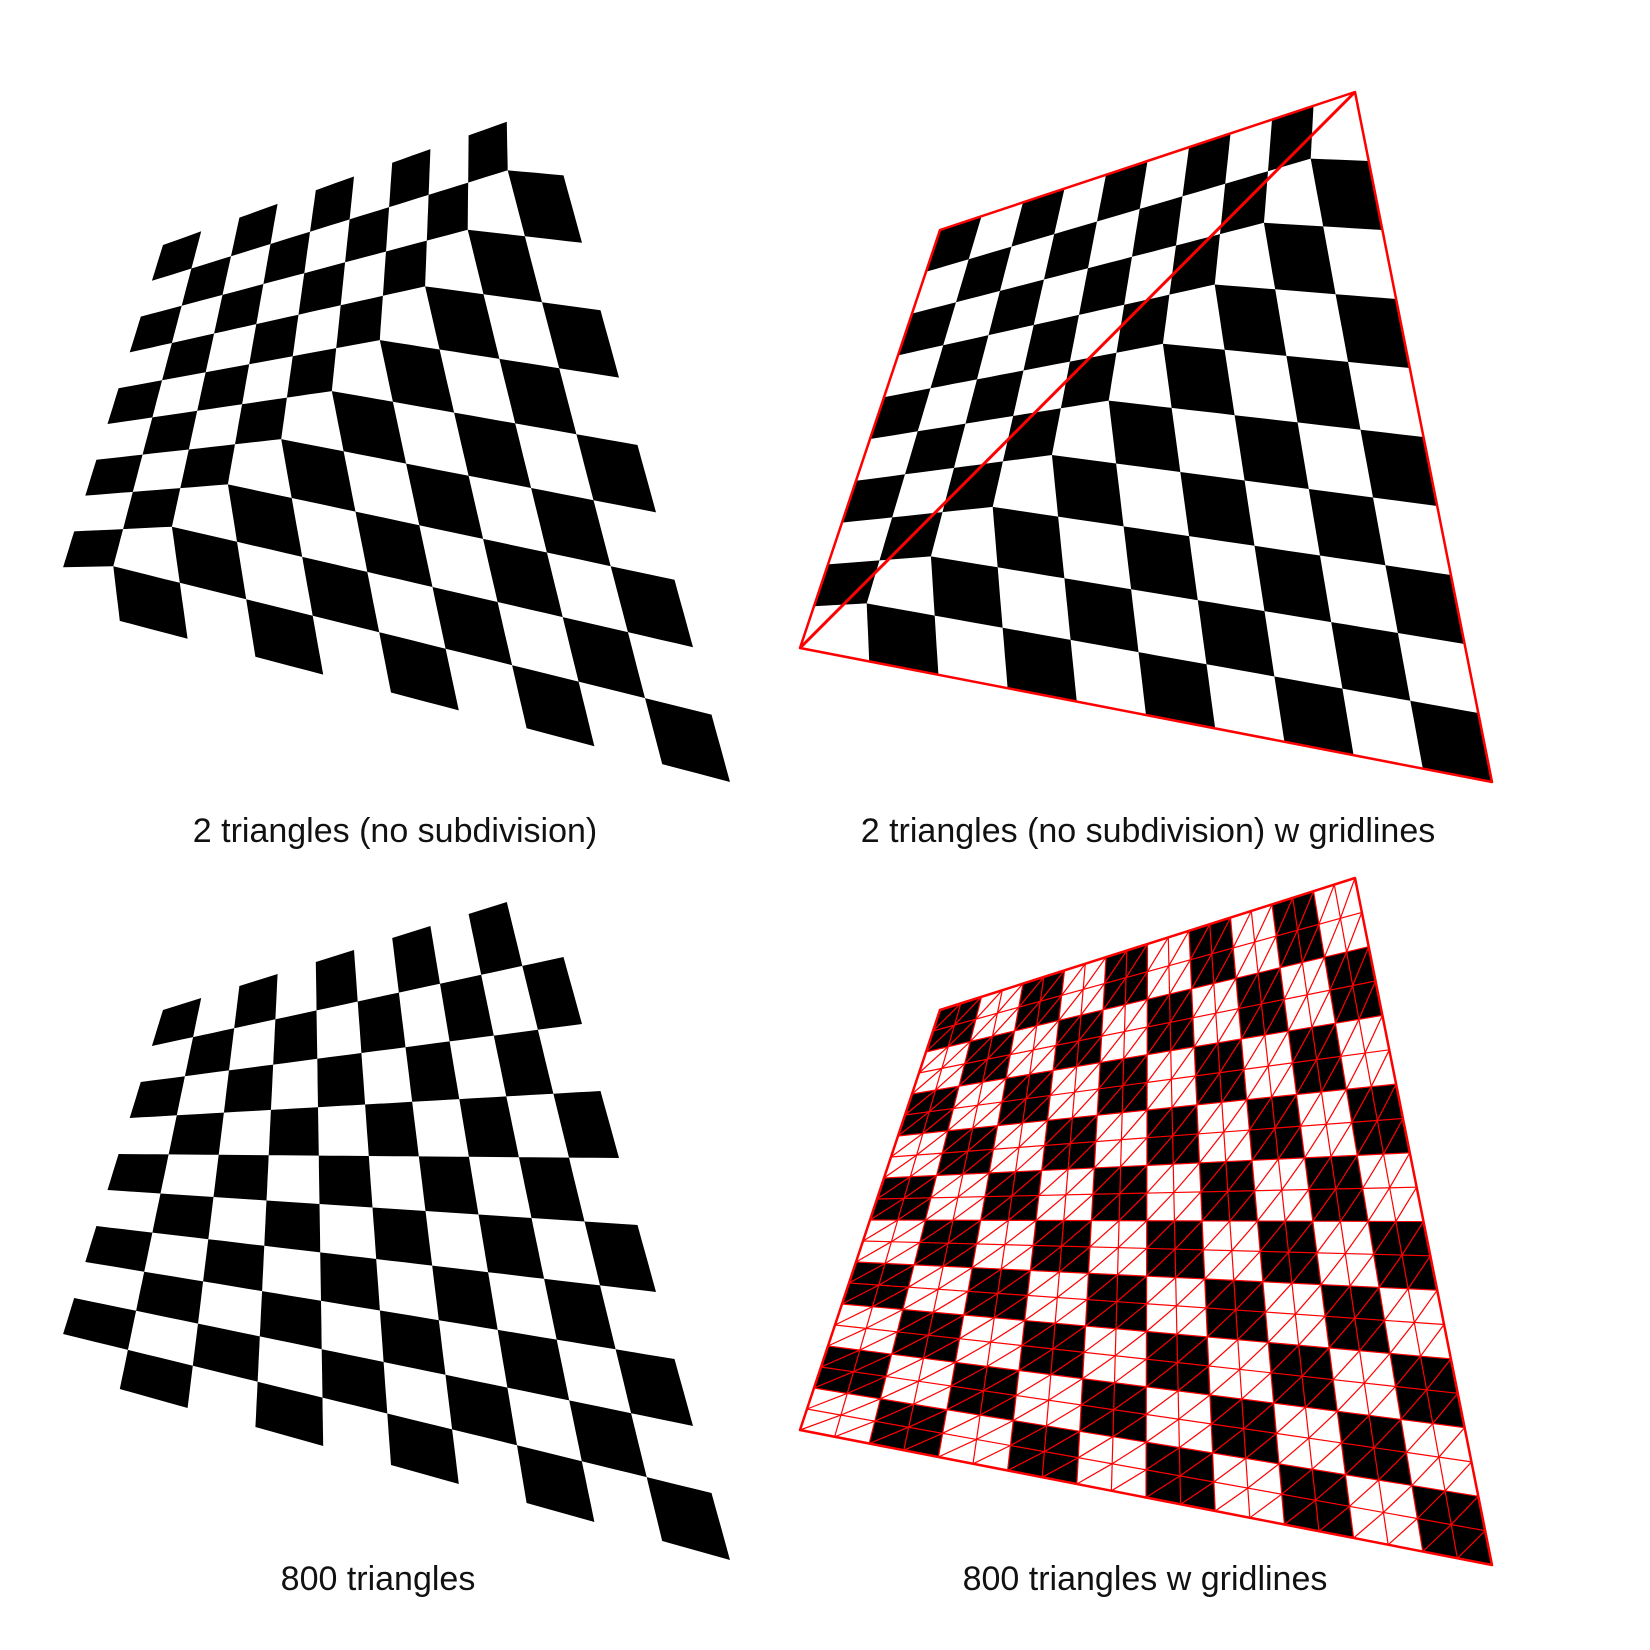 The image size is (1650, 1650). Describe the element at coordinates (378, 1579) in the screenshot. I see `caption-800-triangles: 800 triangles` at that location.